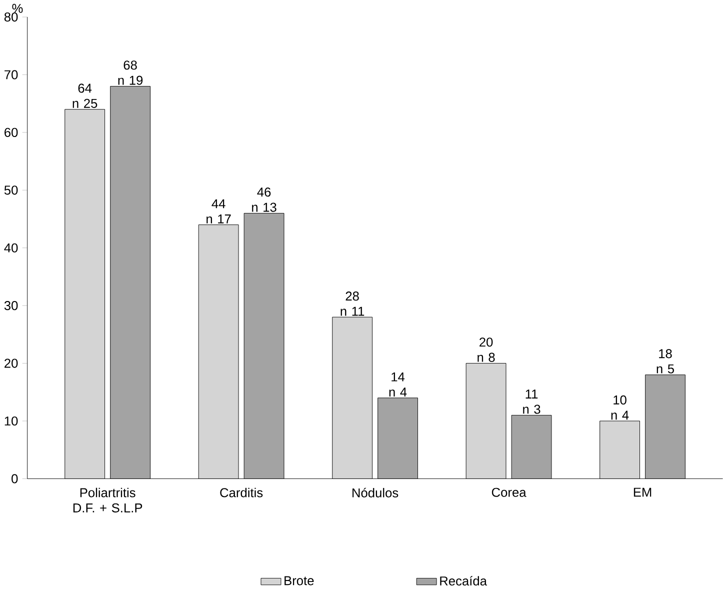 The image size is (723, 592). I want to click on x-tick-label: EM, so click(643, 492).